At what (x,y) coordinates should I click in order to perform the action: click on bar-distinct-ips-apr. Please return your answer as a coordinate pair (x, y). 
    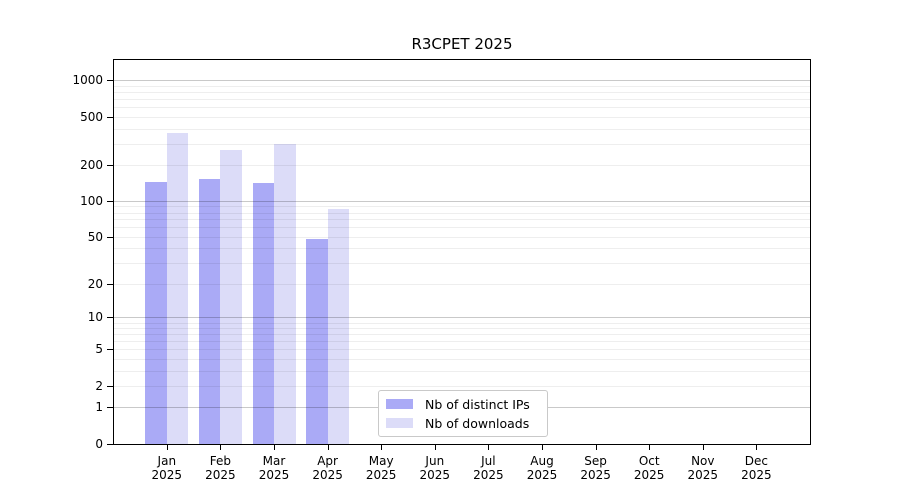
    Looking at the image, I should click on (317, 341).